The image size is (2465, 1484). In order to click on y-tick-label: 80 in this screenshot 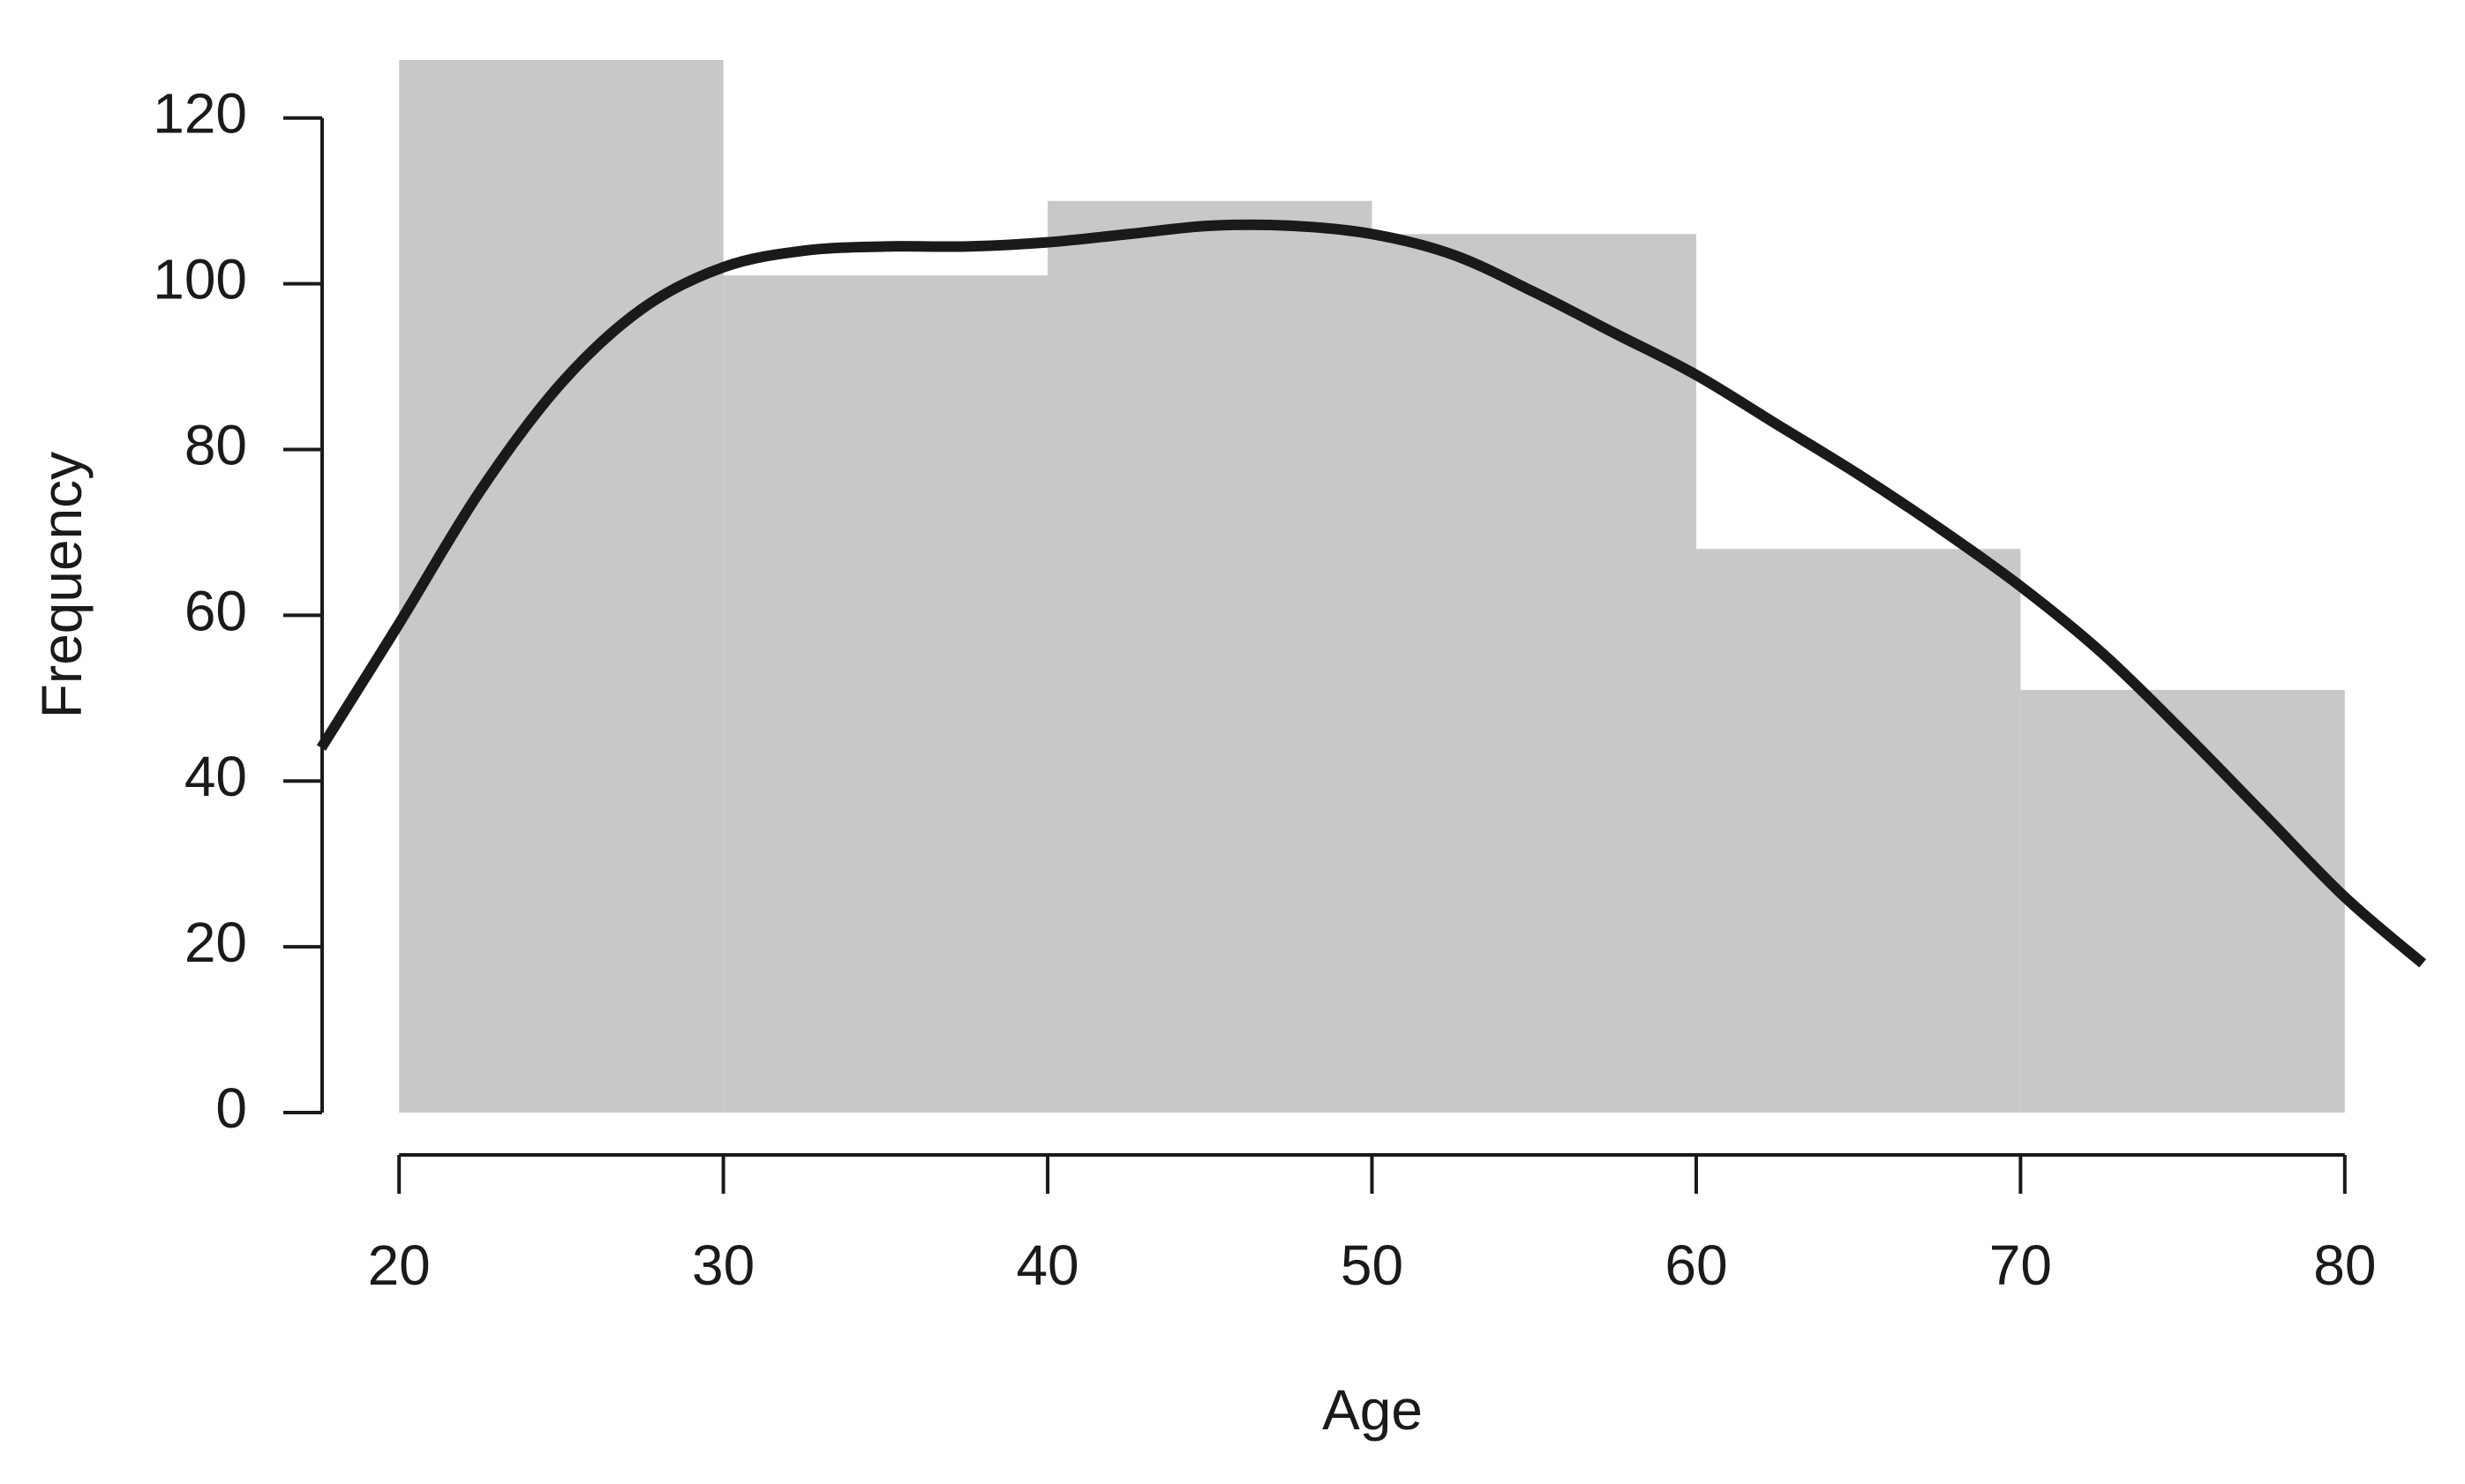, I will do `click(216, 444)`.